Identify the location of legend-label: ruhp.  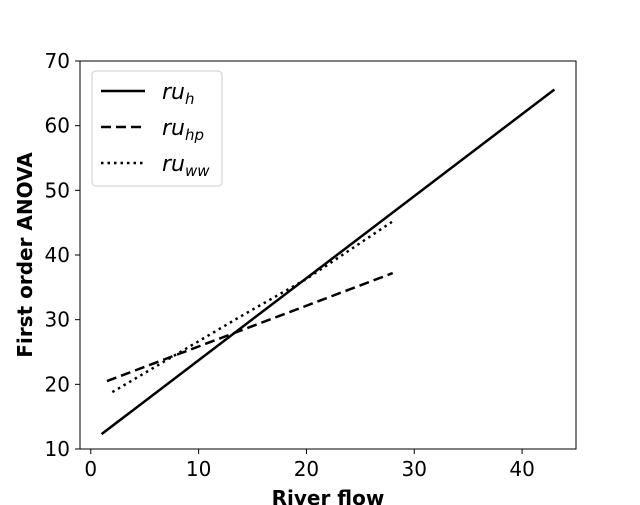
(183, 130).